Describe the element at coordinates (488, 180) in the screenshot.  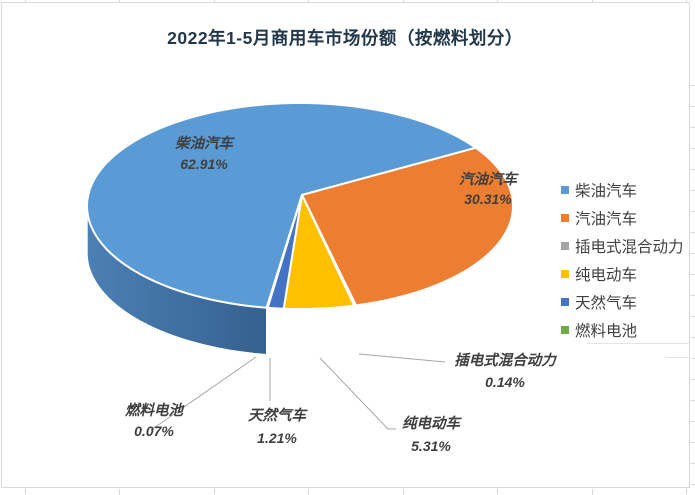
I see `data-label-name: 汽油汽车` at that location.